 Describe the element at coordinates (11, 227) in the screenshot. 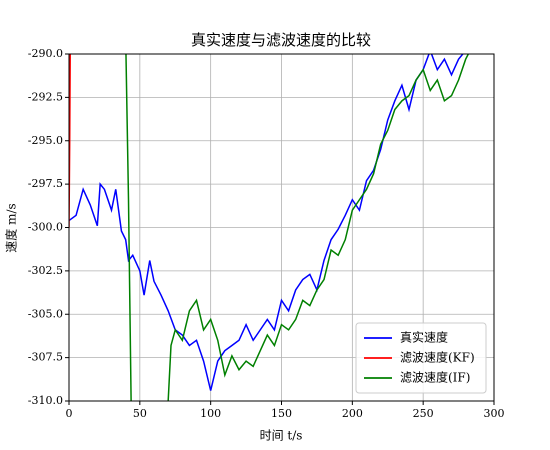

I see `y-axis-label: 速度 m/s` at that location.